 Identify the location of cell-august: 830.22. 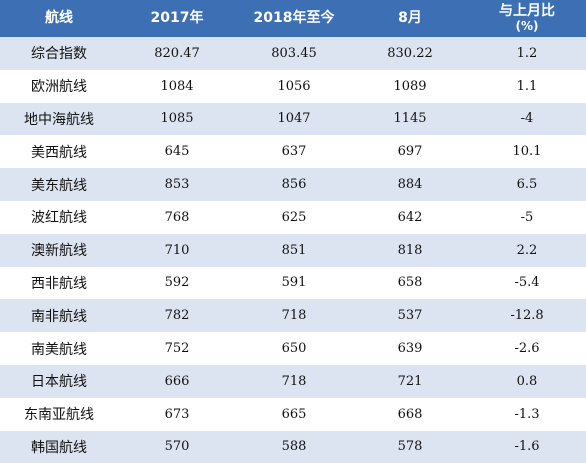
(410, 53).